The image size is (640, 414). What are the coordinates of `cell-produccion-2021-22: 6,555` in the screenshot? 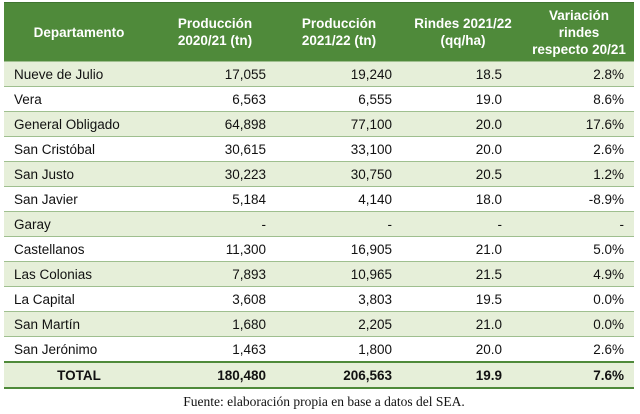 It's located at (339, 99).